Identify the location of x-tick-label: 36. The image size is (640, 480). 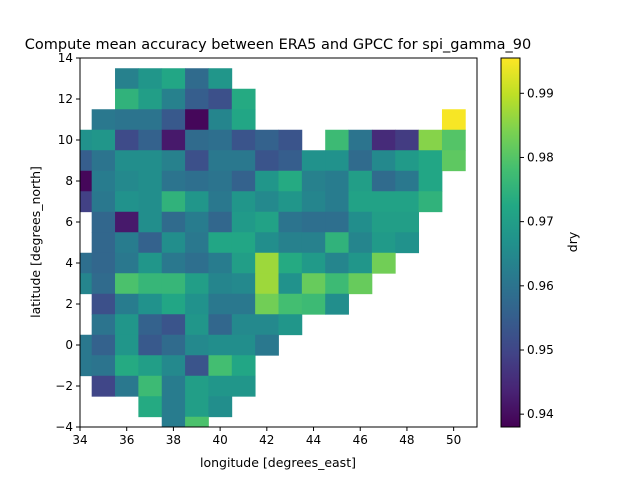
(126, 440).